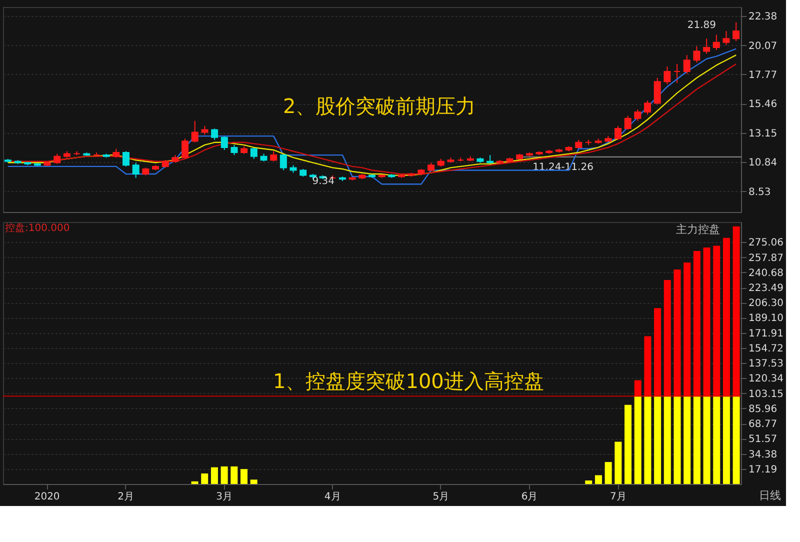  Describe the element at coordinates (766, 379) in the screenshot. I see `y-tick-label: 120.34` at that location.